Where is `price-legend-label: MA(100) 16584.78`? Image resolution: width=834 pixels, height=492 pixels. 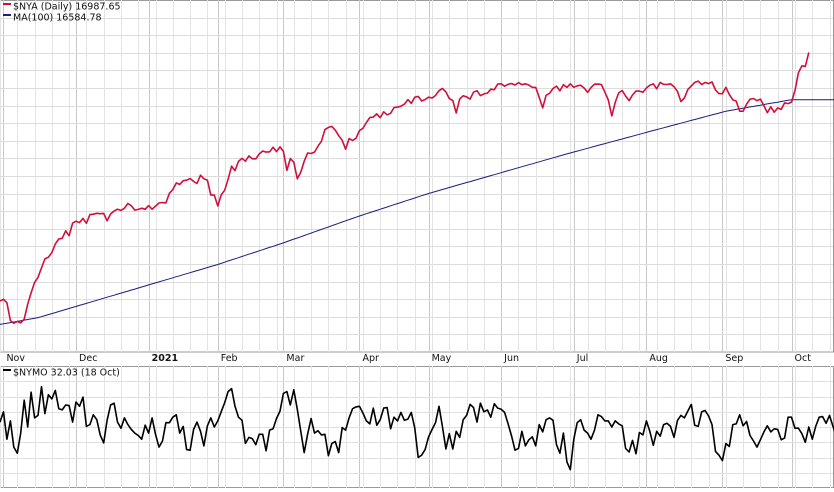
price-legend-label: MA(100) 16584.78 is located at coordinates (57, 18).